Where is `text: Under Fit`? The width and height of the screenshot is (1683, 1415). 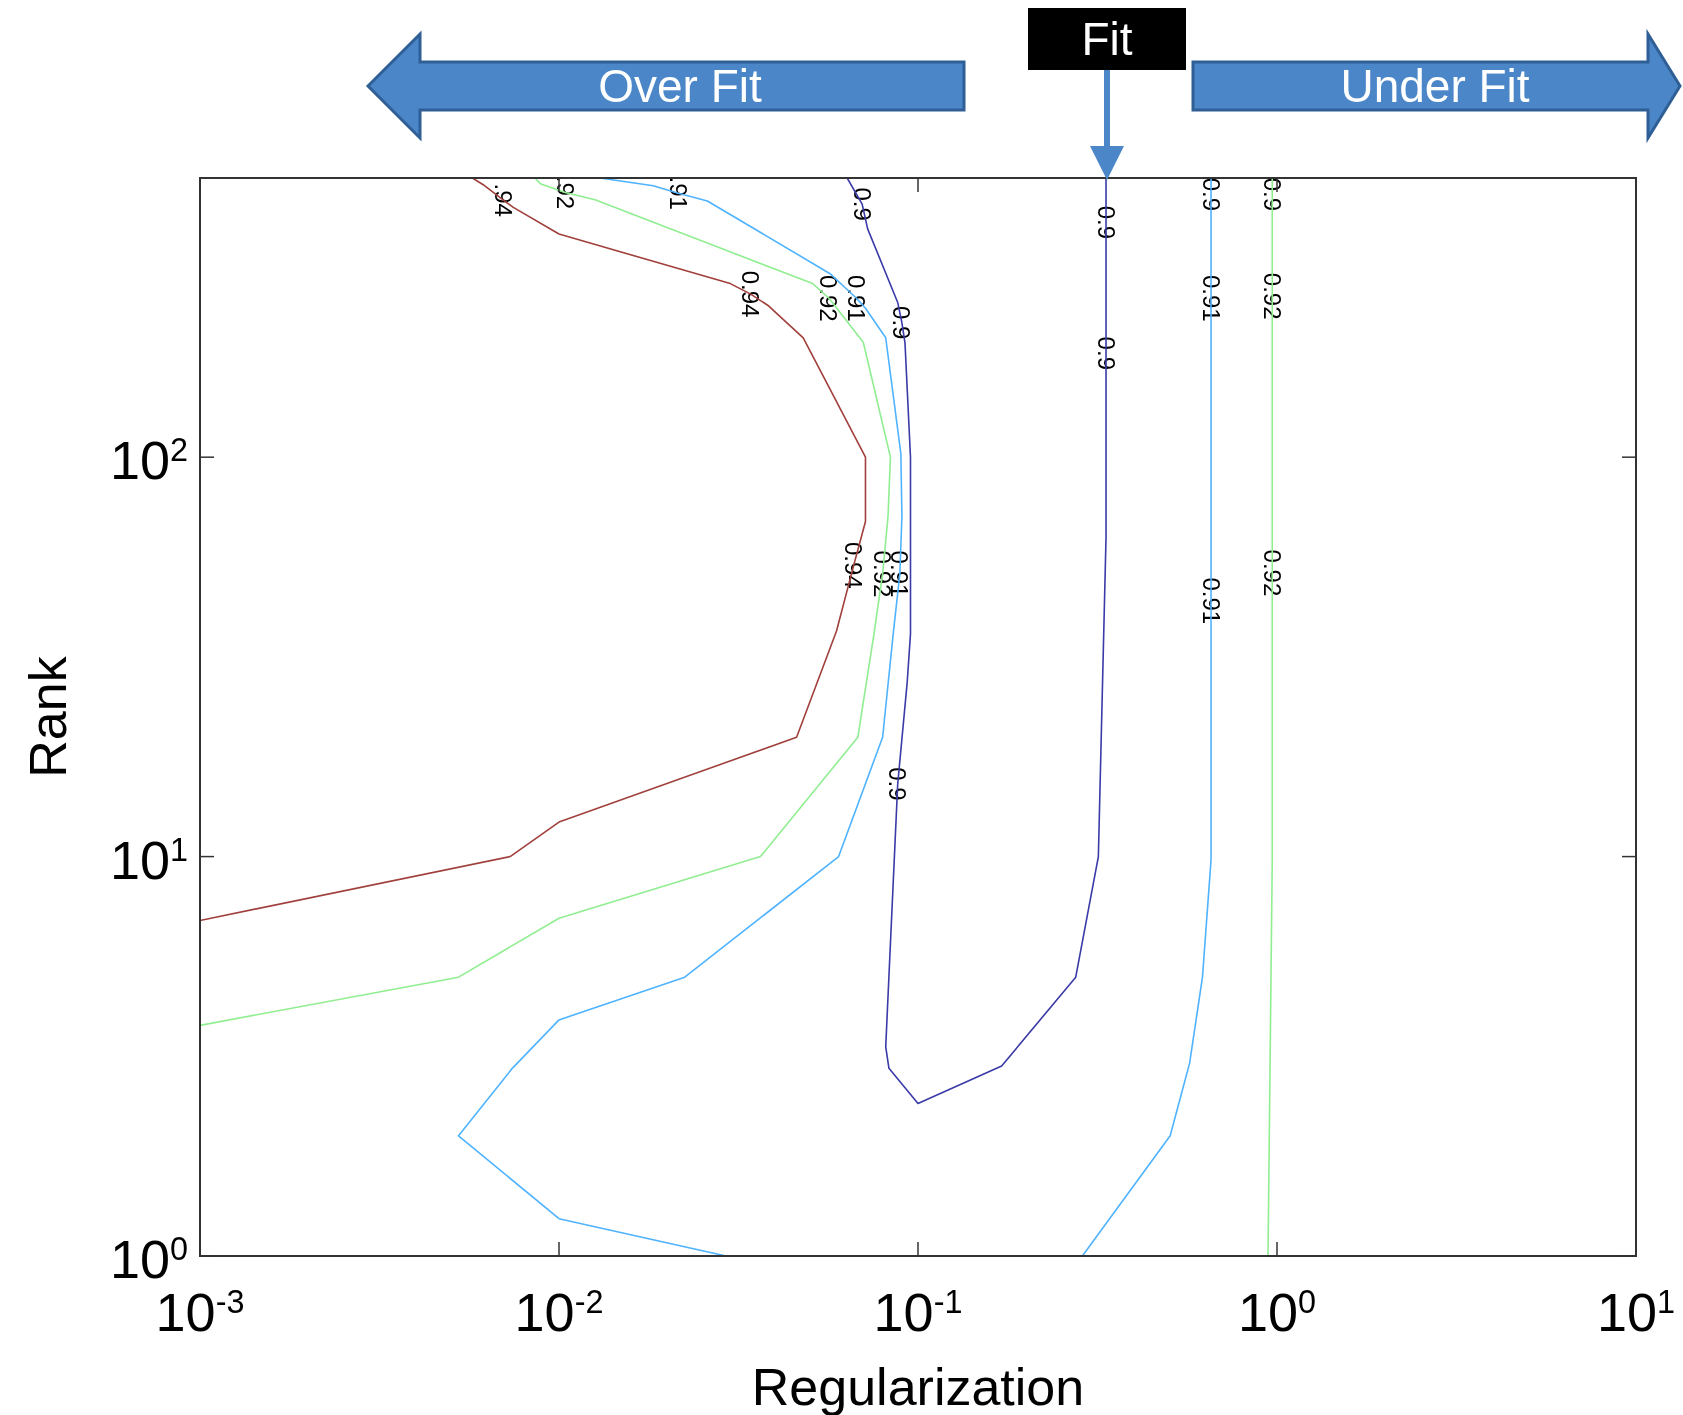
text: Under Fit is located at coordinates (1435, 86).